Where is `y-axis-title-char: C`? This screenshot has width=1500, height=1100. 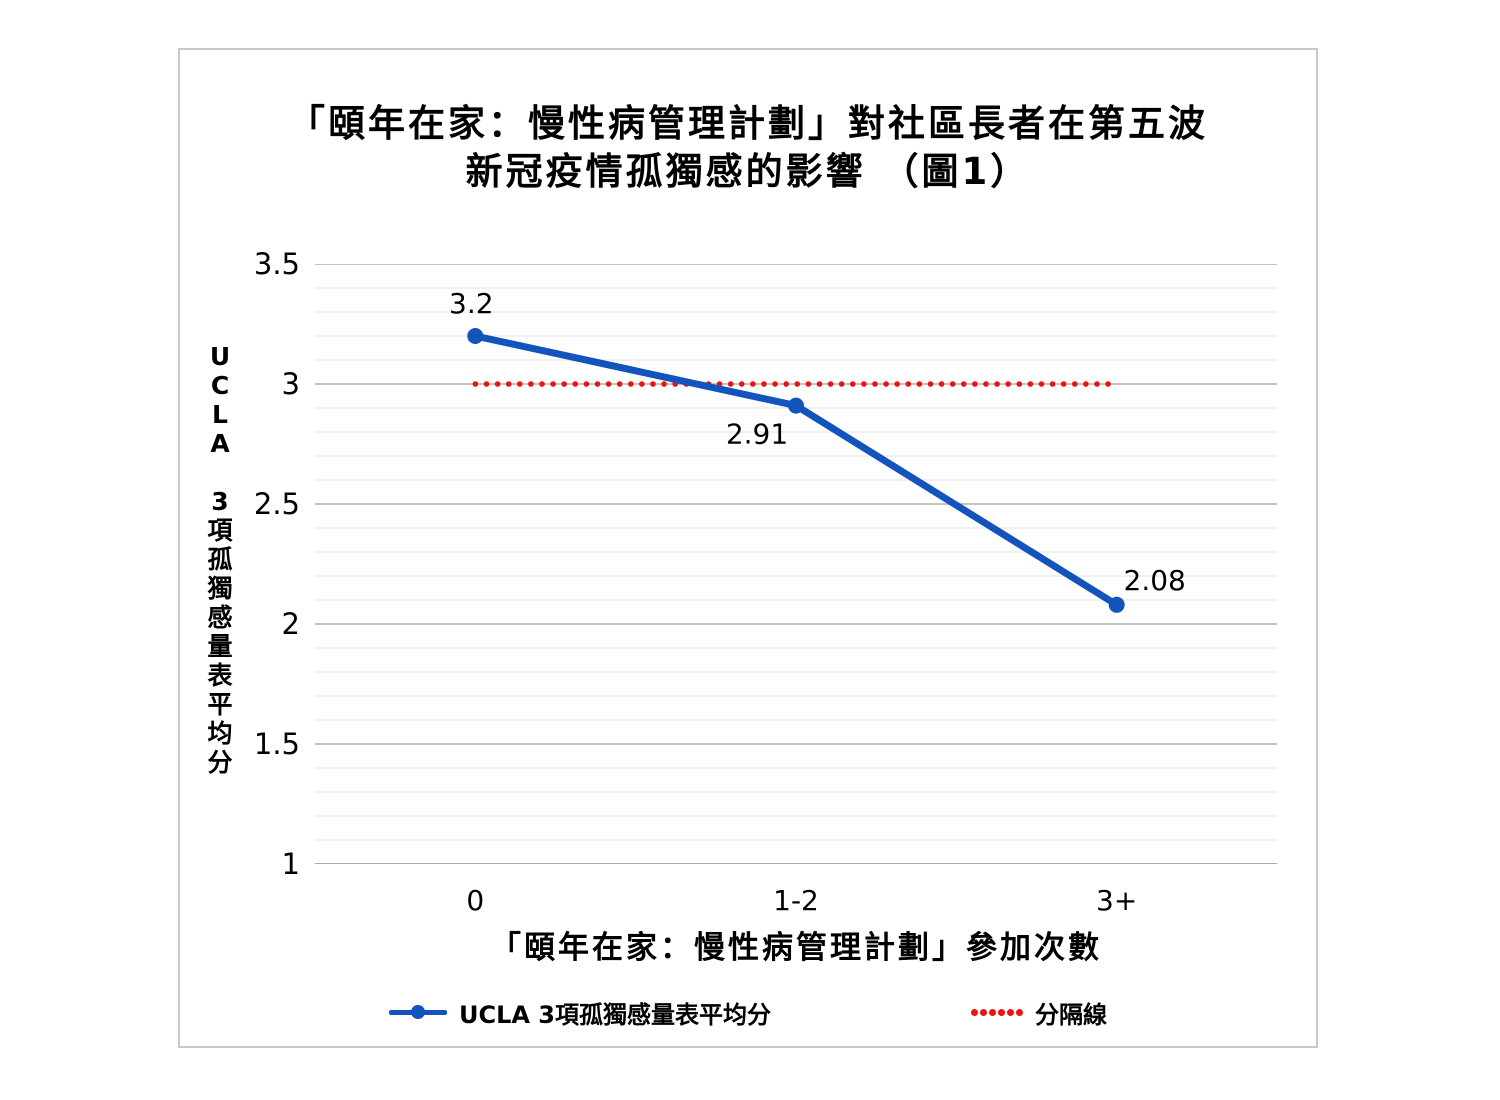 y-axis-title-char: C is located at coordinates (220, 385).